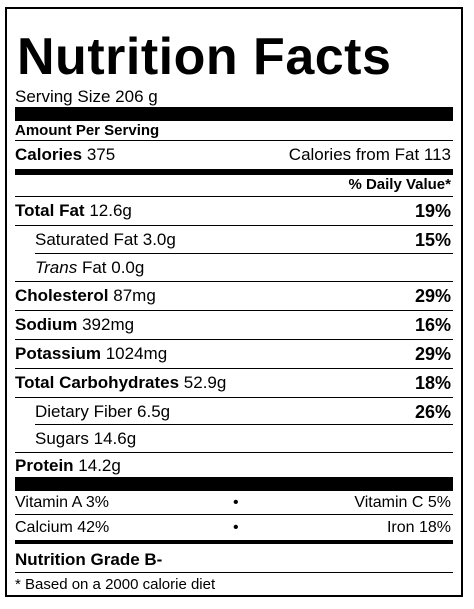  I want to click on nutrient-amount: 12.6g, so click(110, 210).